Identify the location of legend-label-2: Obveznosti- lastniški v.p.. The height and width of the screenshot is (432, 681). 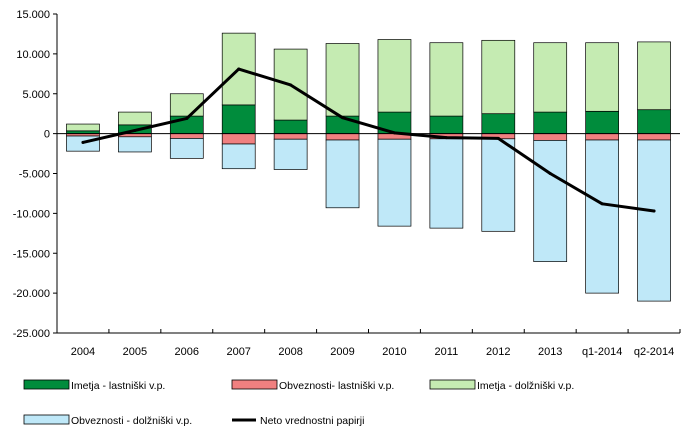
(336, 386).